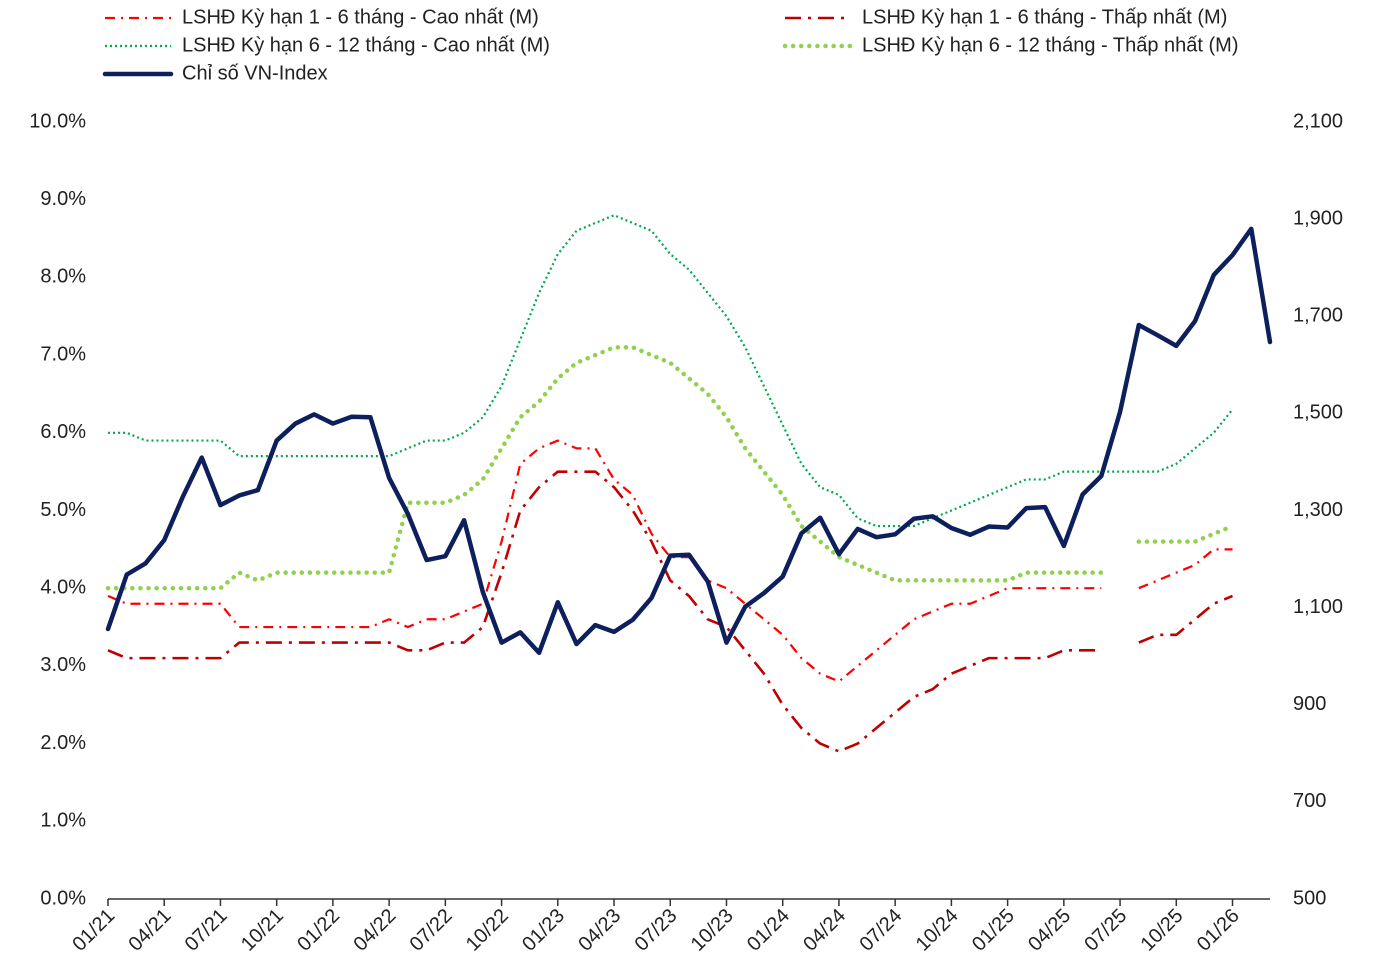 This screenshot has height=974, width=1373. What do you see at coordinates (63, 354) in the screenshot?
I see `y-tick-label: 7.0%` at bounding box center [63, 354].